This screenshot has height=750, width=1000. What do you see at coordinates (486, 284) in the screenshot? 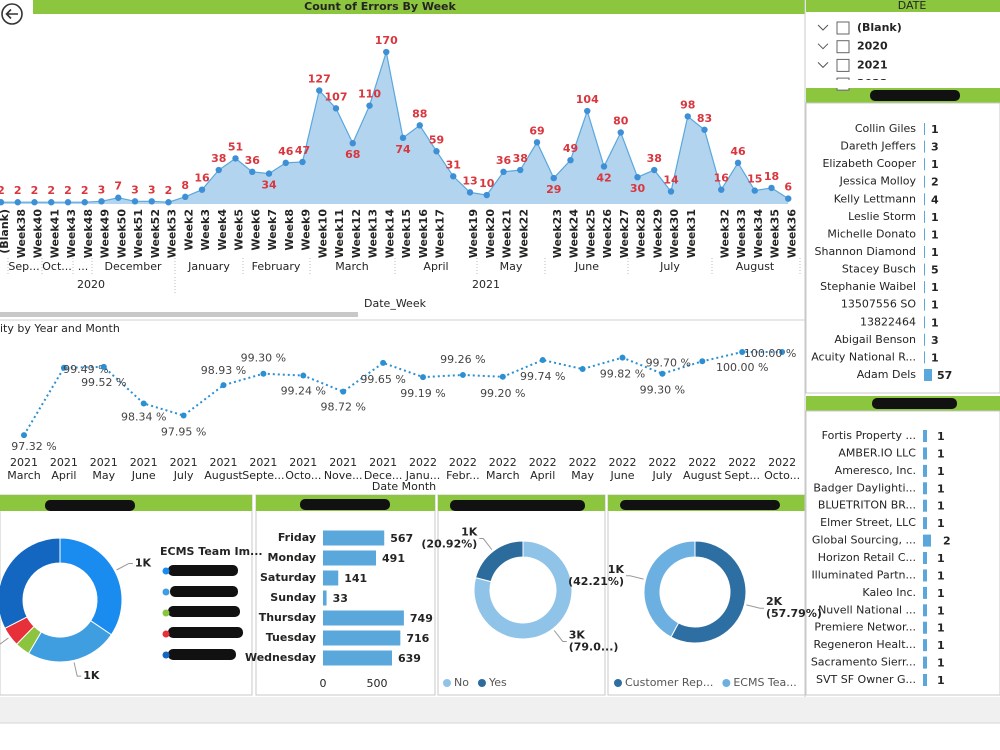
I see `x-group-label: 2021` at bounding box center [486, 284].